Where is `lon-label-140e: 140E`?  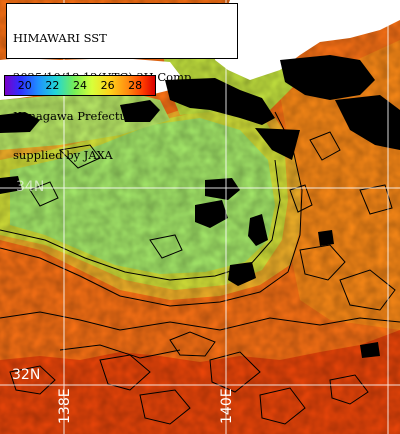
lon-label-140e: 140E is located at coordinates (227, 406).